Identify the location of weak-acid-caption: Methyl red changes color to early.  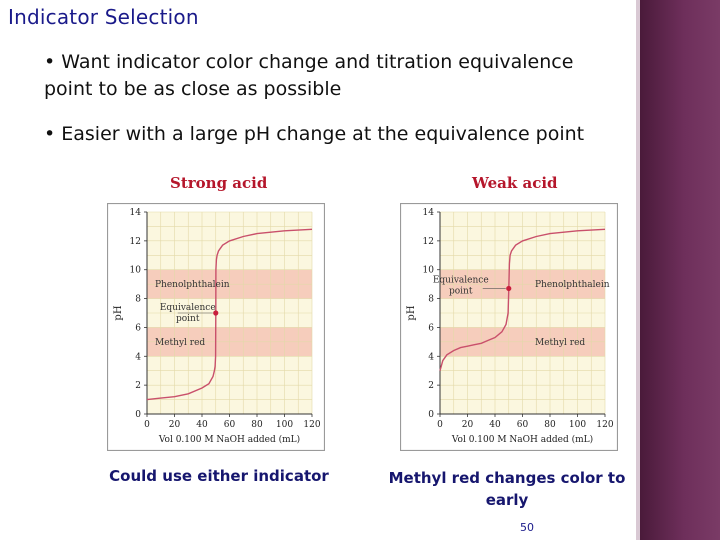
(507, 489).